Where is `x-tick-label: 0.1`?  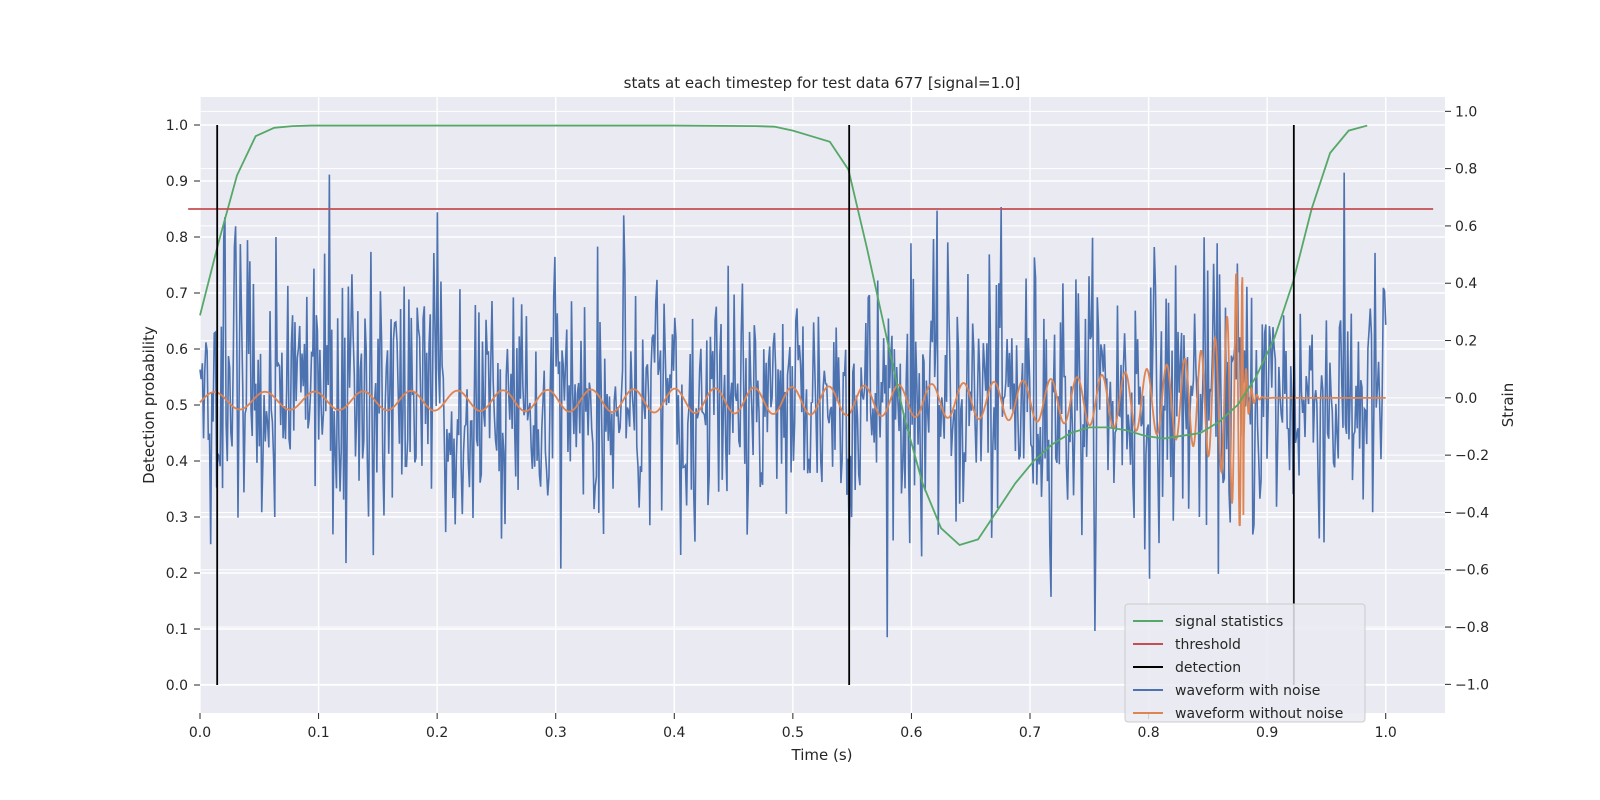 x-tick-label: 0.1 is located at coordinates (318, 733).